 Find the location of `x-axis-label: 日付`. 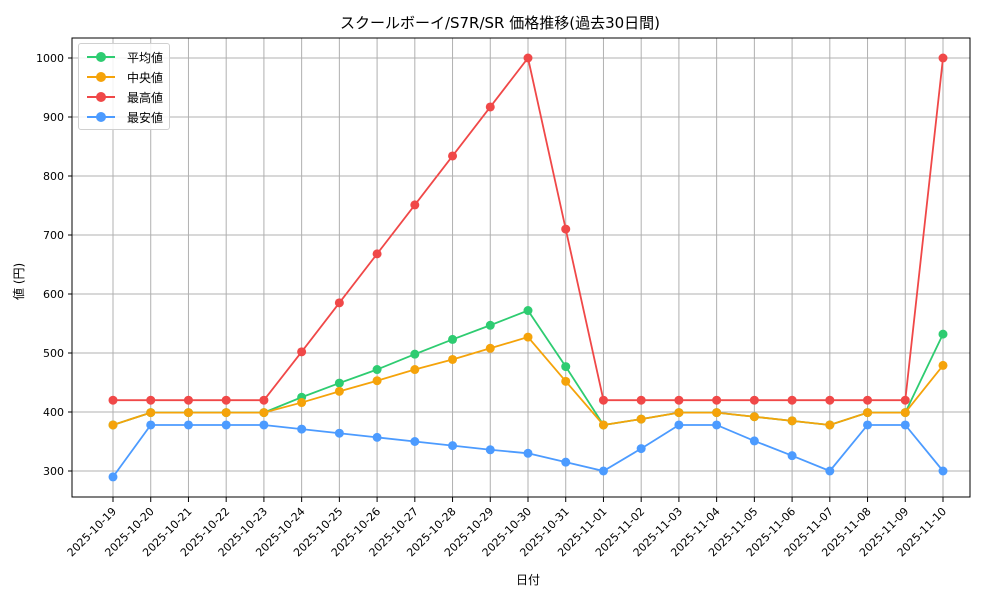

x-axis-label: 日付 is located at coordinates (527, 580).